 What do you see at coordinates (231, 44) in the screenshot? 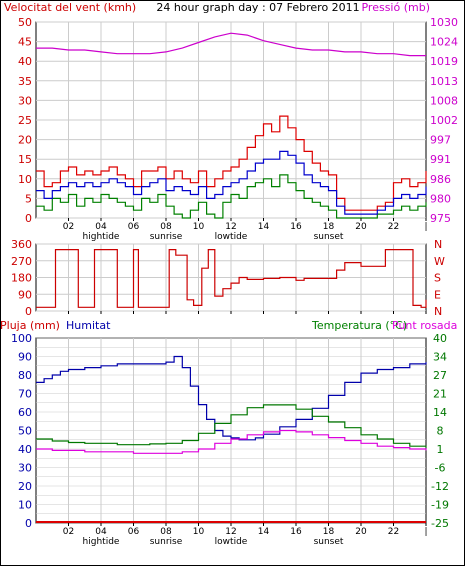
I see `series-line-pressure` at bounding box center [231, 44].